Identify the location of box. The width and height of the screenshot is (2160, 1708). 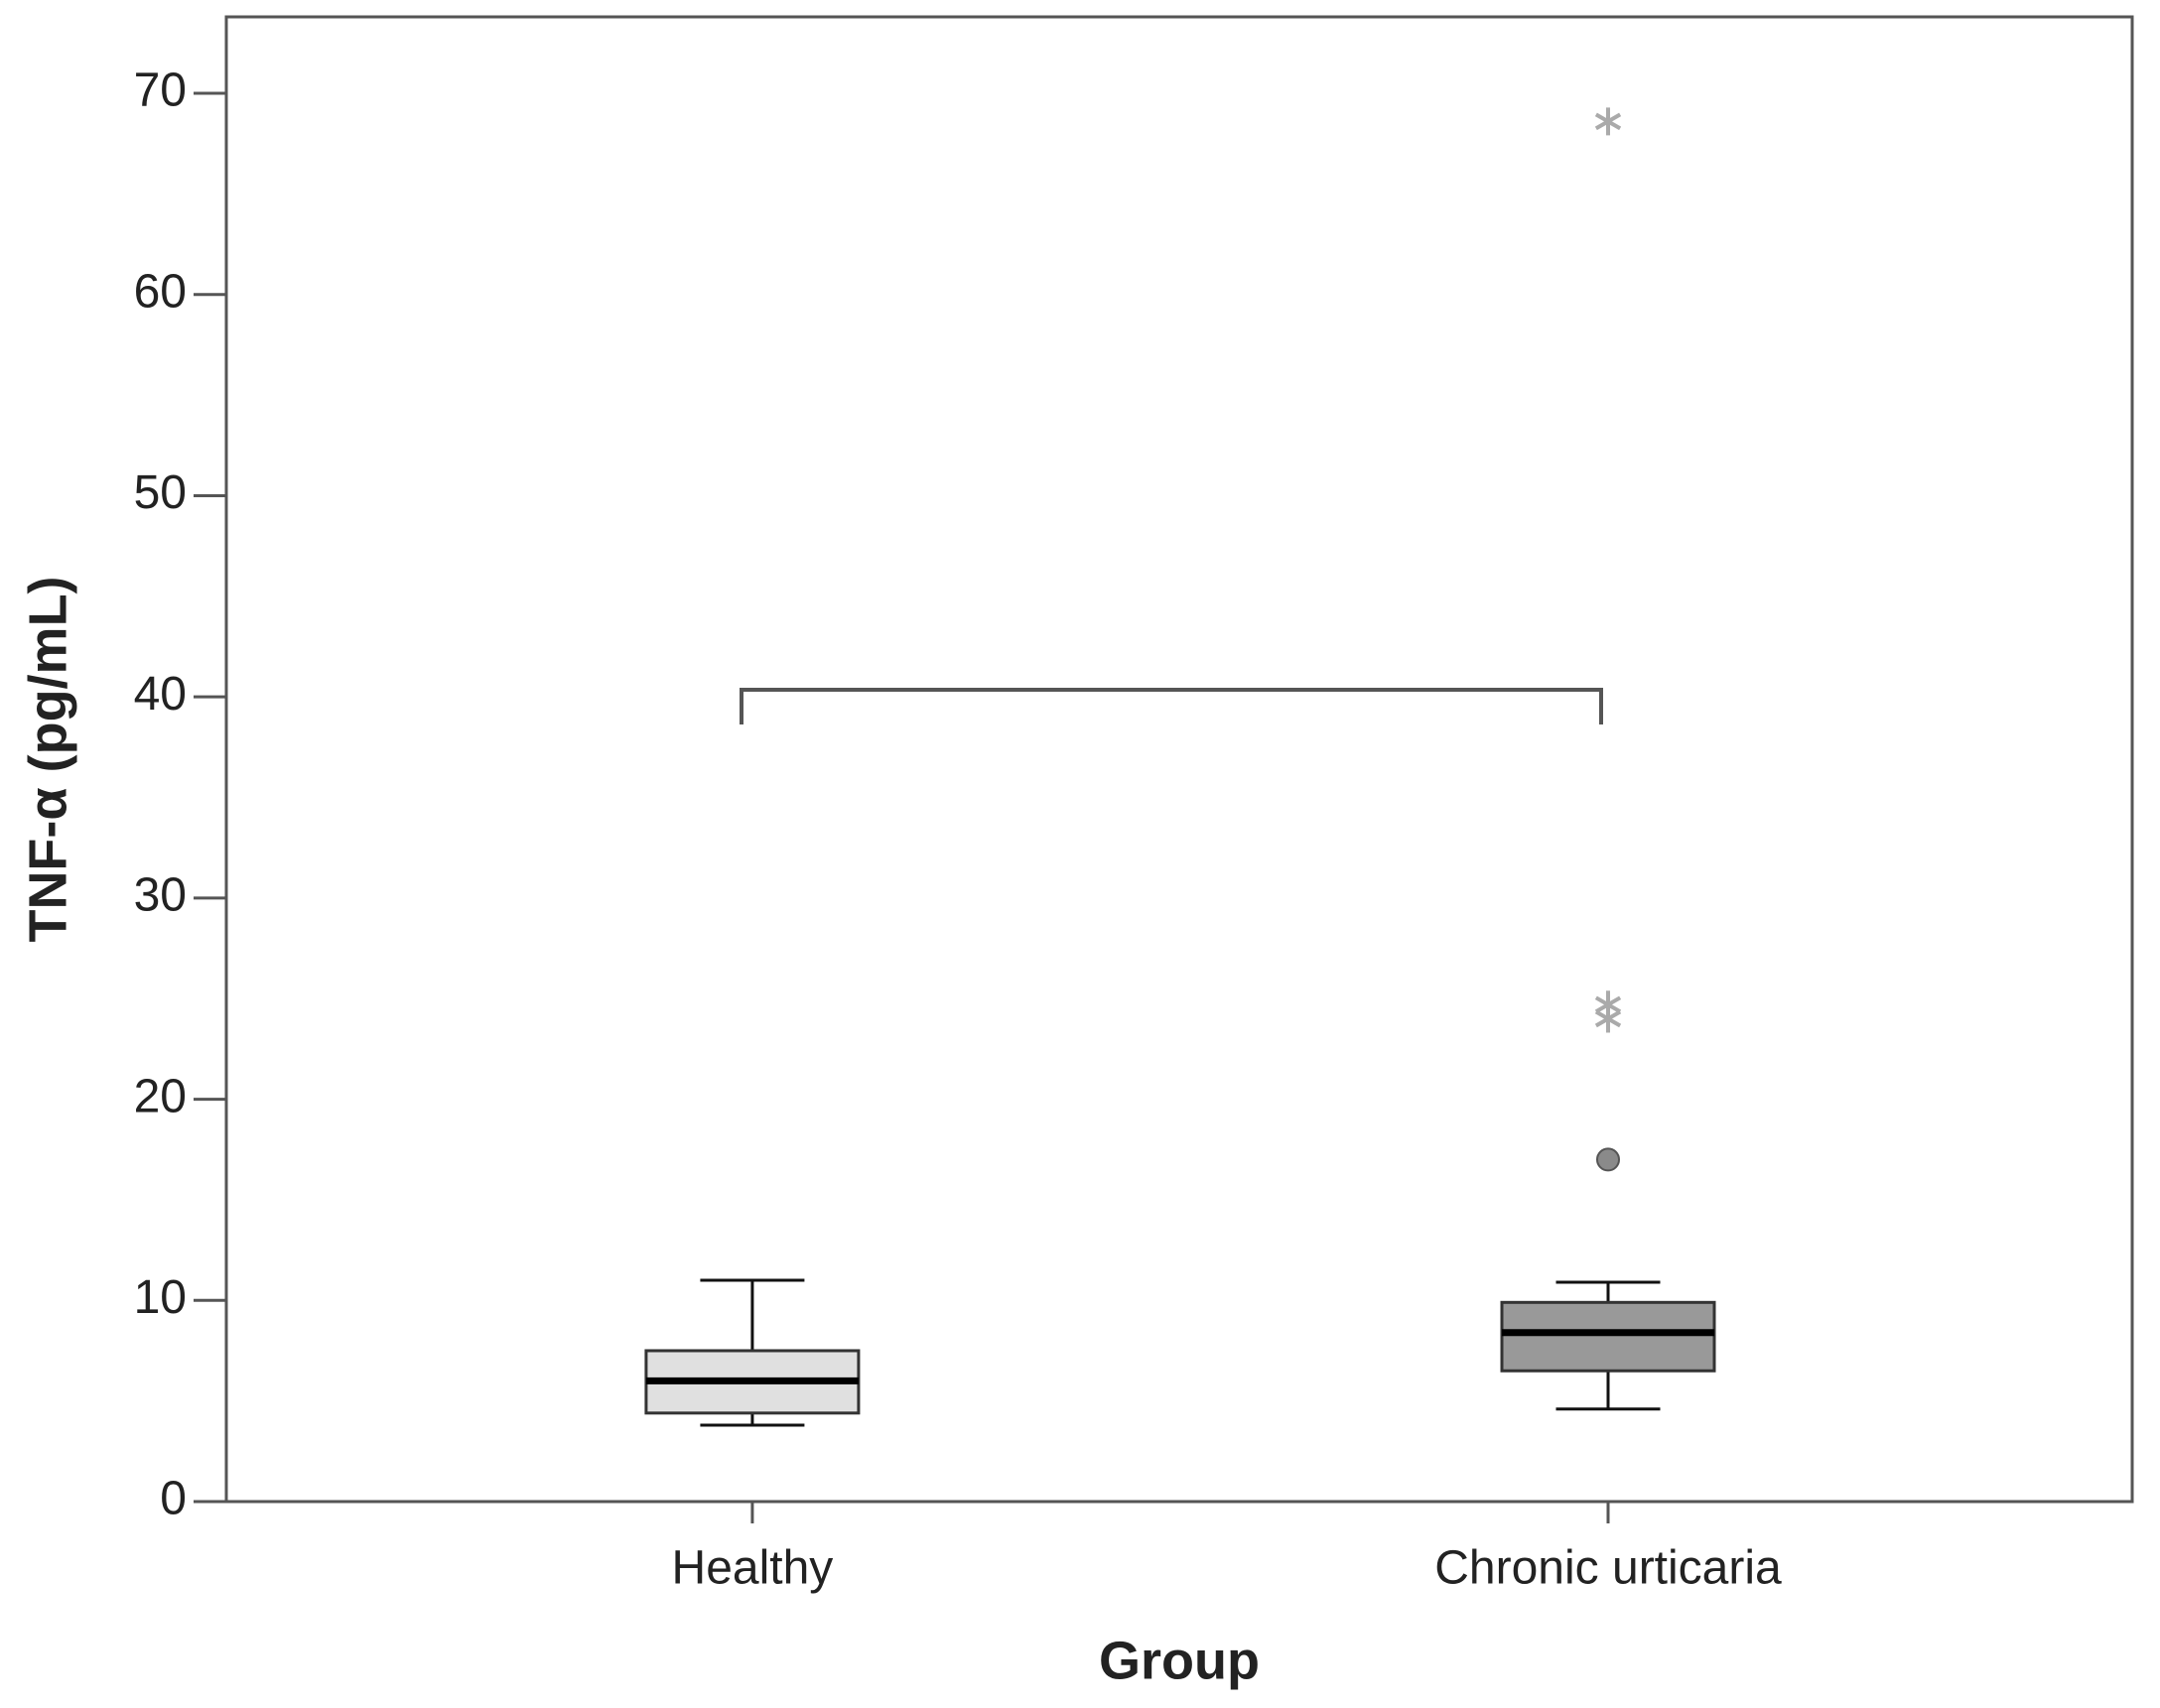
(1608, 1337).